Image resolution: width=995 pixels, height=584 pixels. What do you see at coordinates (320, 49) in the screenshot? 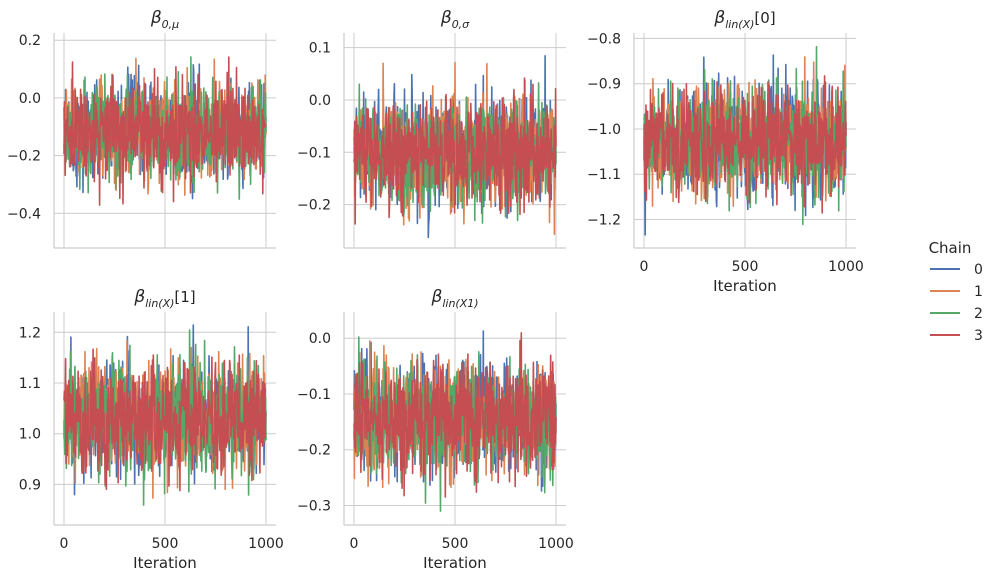
I see `y-tick-label: 0.1` at bounding box center [320, 49].